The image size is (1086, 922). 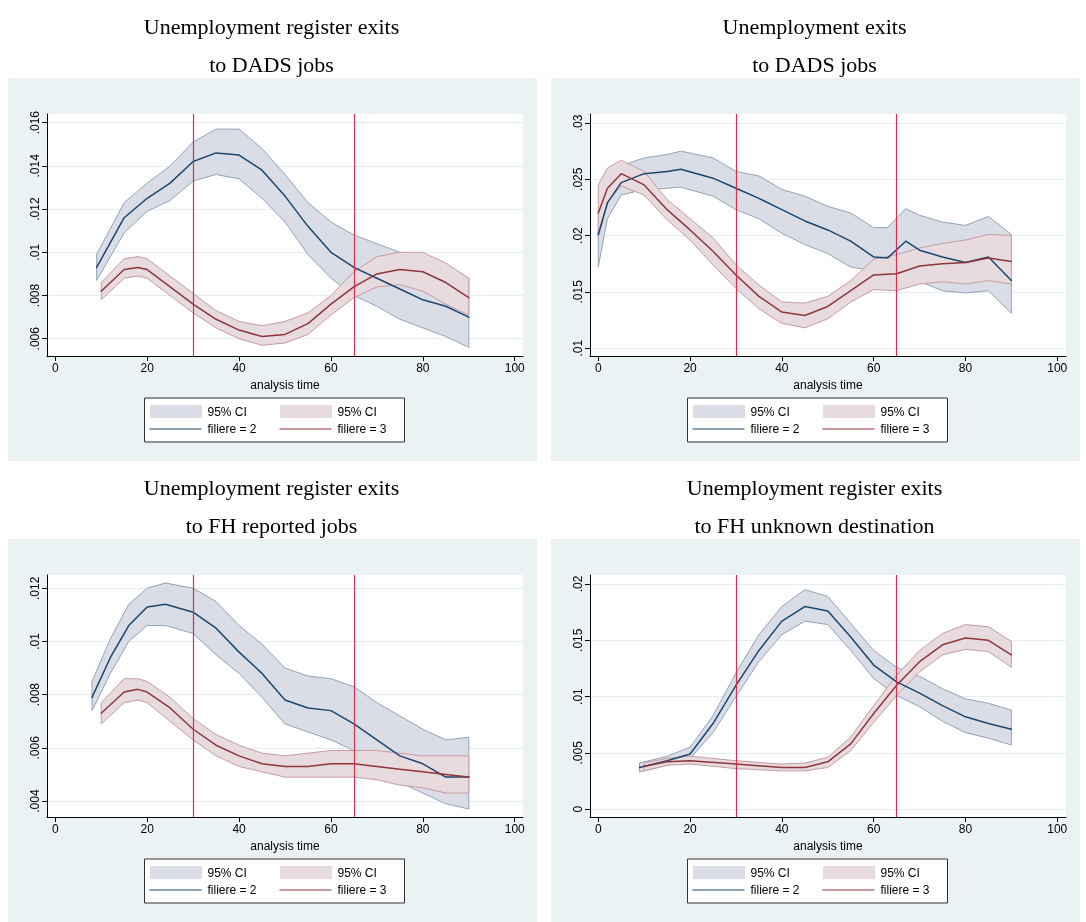 I want to click on chart-title: Unemployment register exits to DADS jobs, so click(x=271, y=45).